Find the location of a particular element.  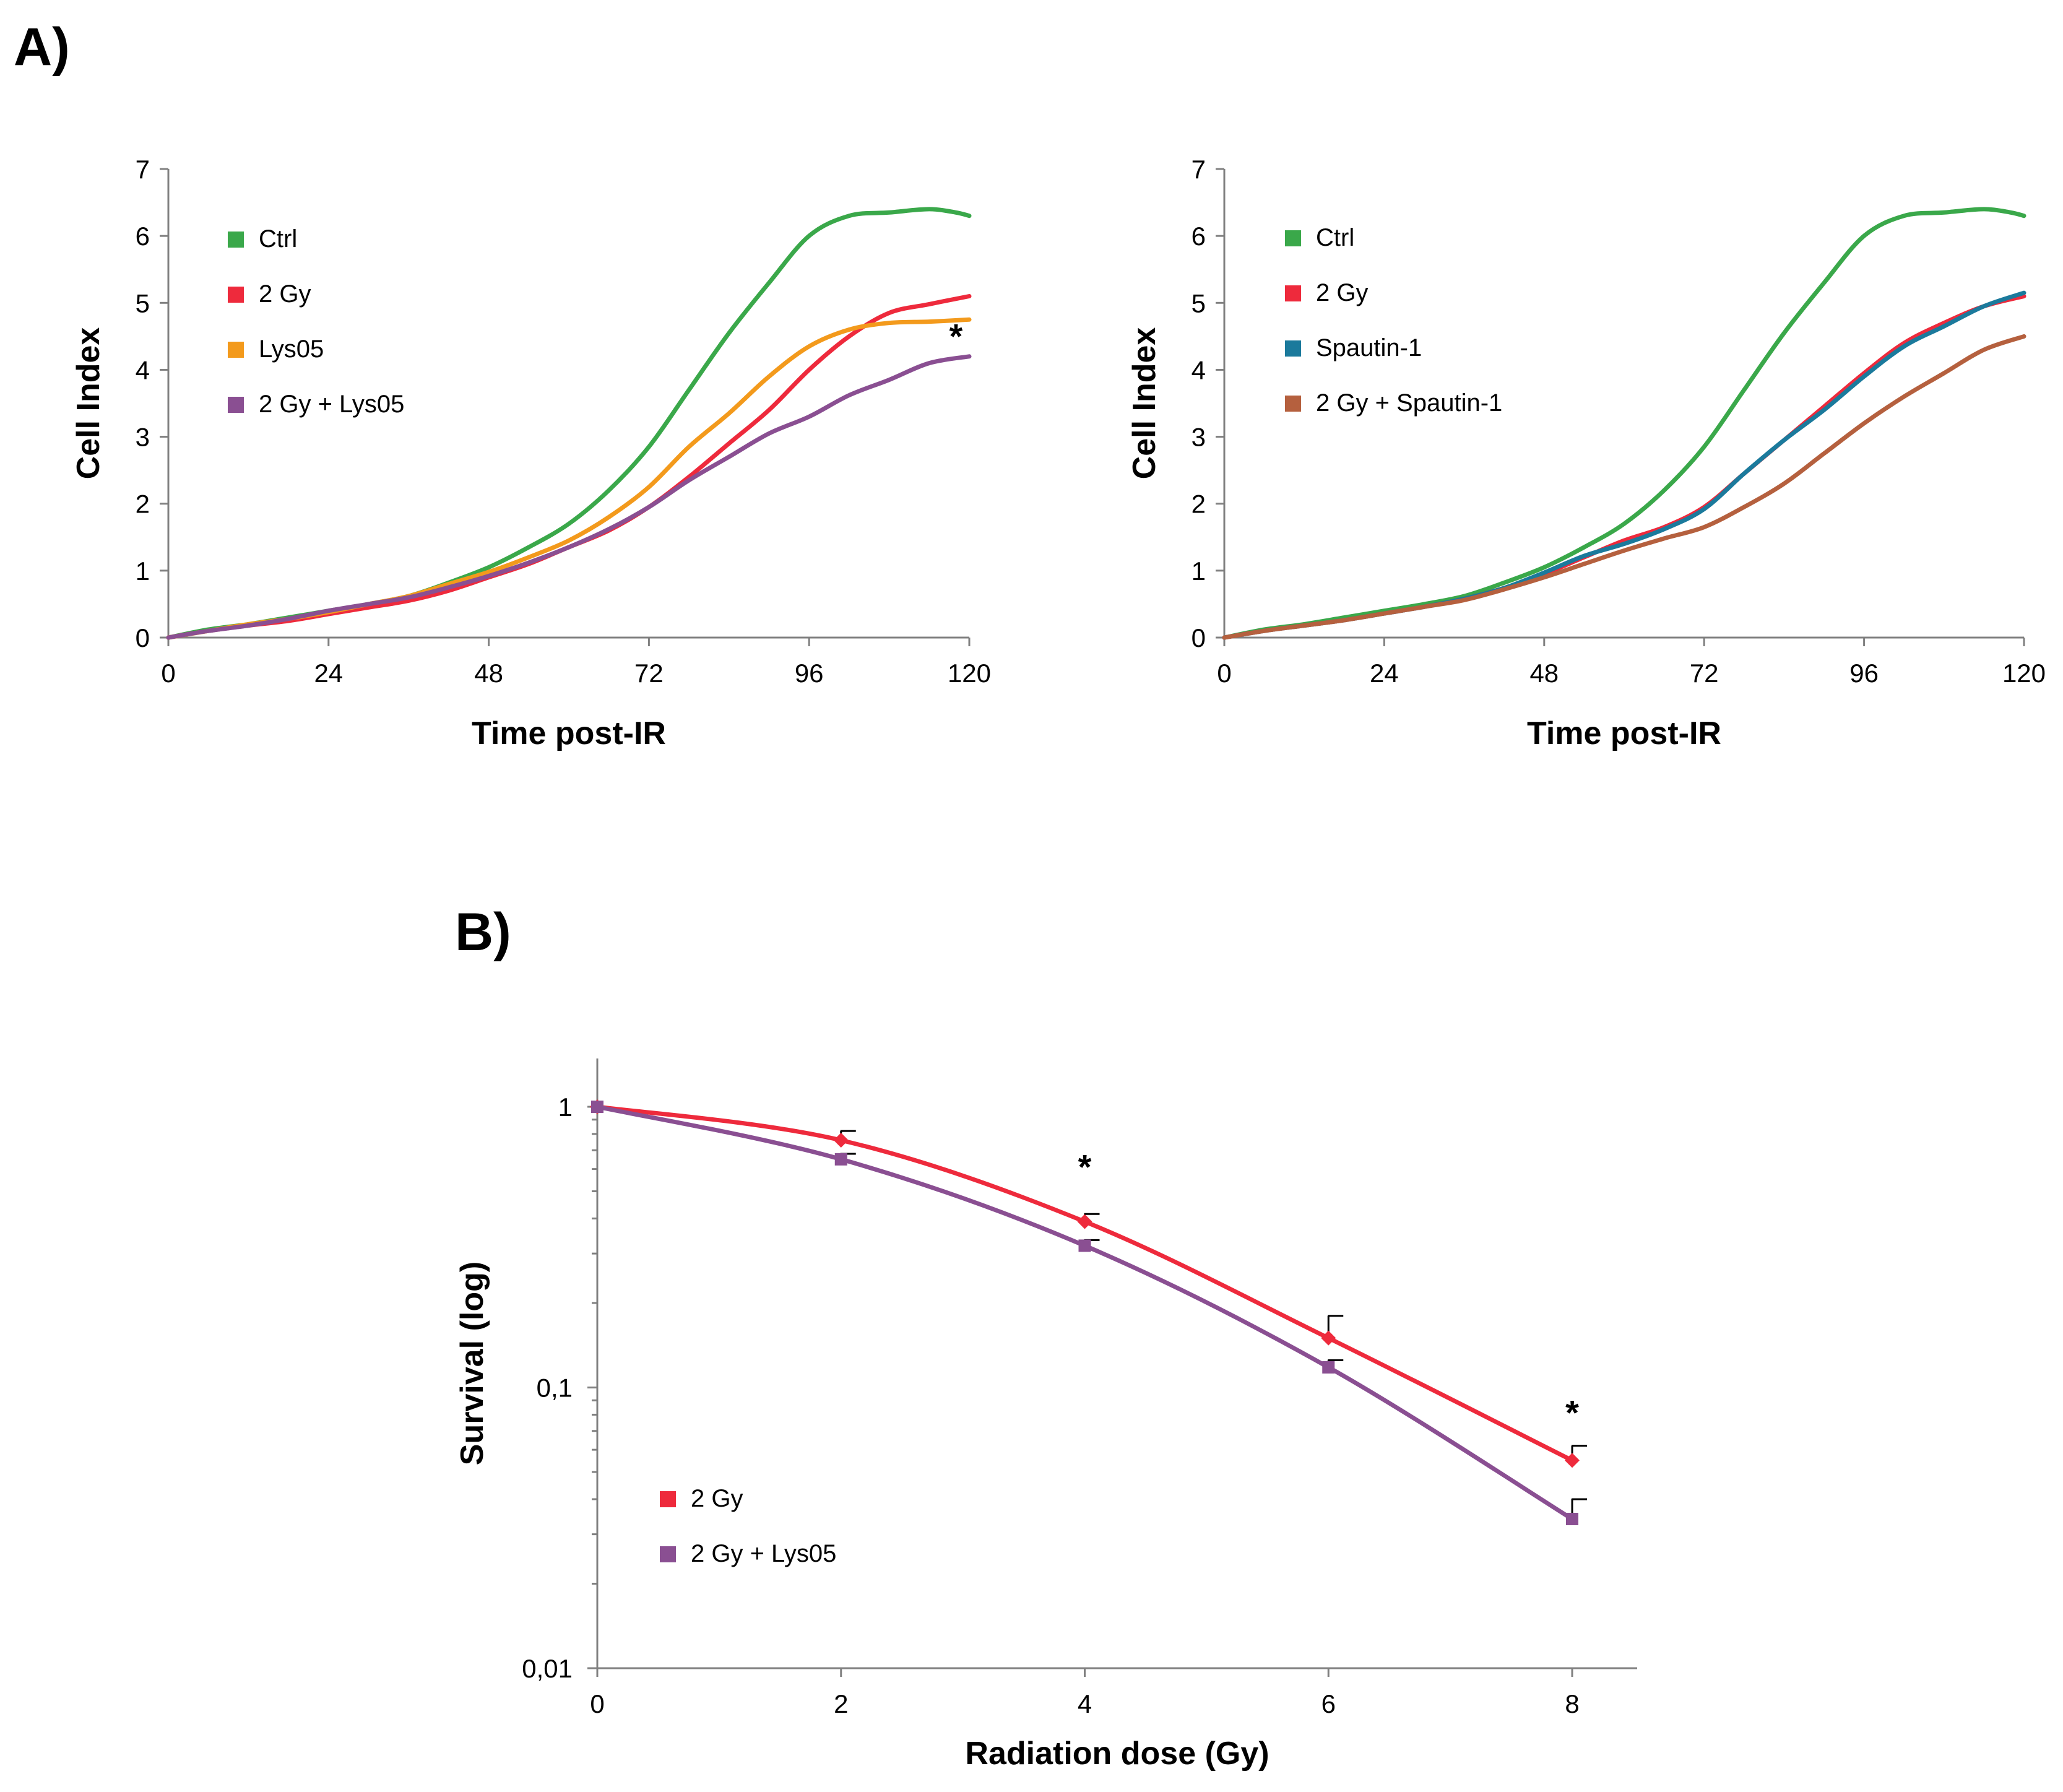

x-tick-label: 2 is located at coordinates (841, 1703).